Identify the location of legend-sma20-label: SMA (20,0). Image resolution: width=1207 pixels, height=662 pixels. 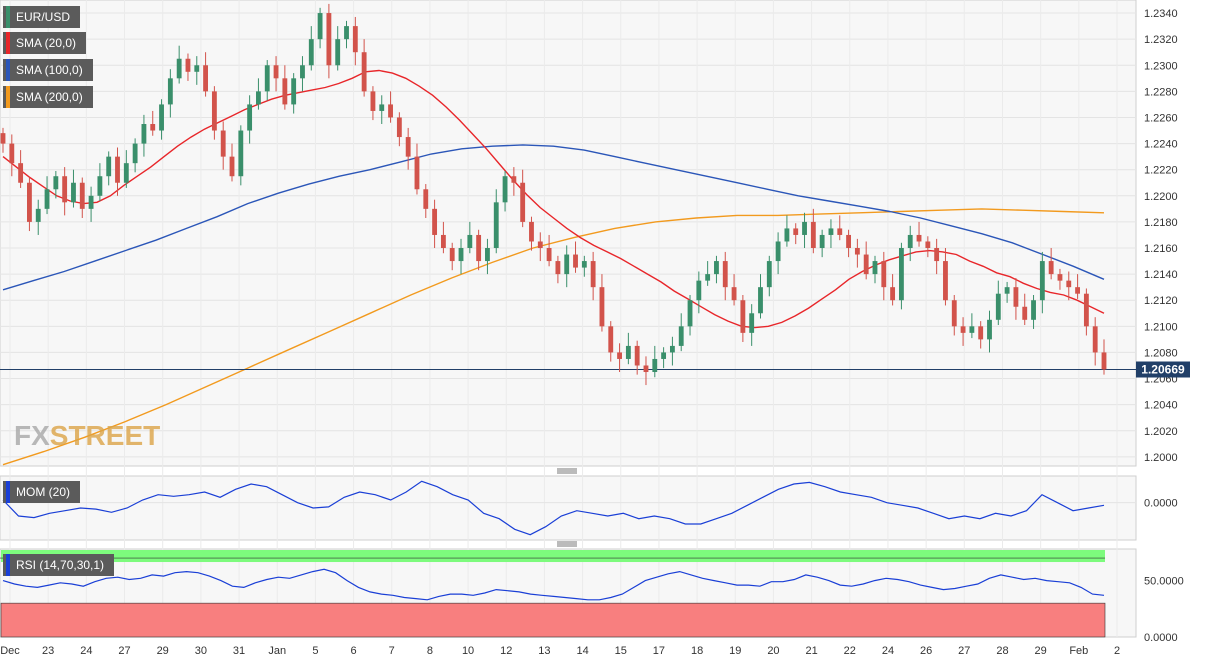
(46, 43).